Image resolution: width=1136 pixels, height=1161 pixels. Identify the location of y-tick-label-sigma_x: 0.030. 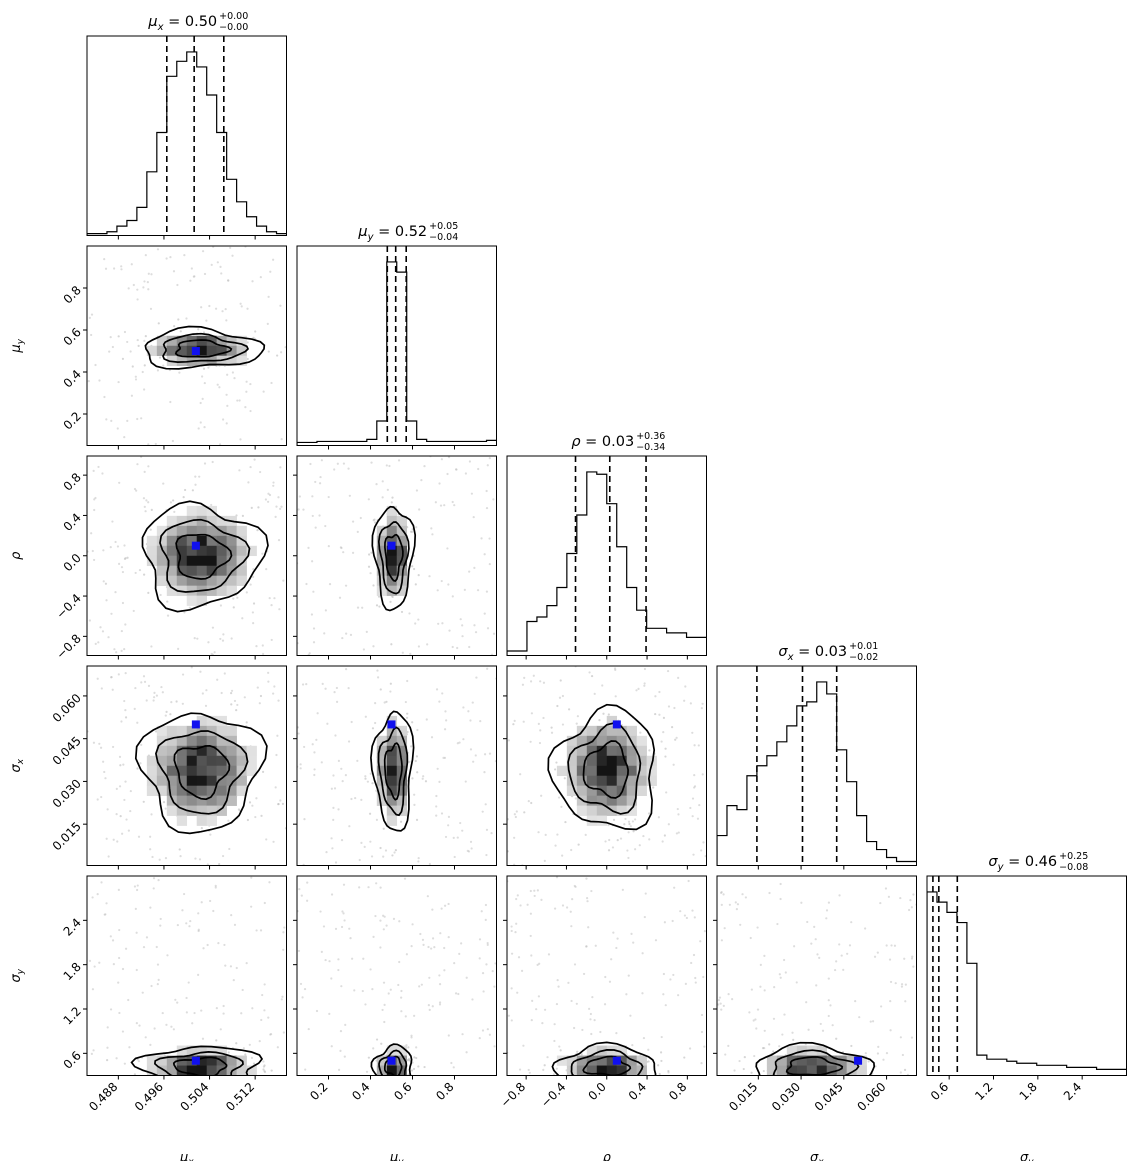
(67, 793).